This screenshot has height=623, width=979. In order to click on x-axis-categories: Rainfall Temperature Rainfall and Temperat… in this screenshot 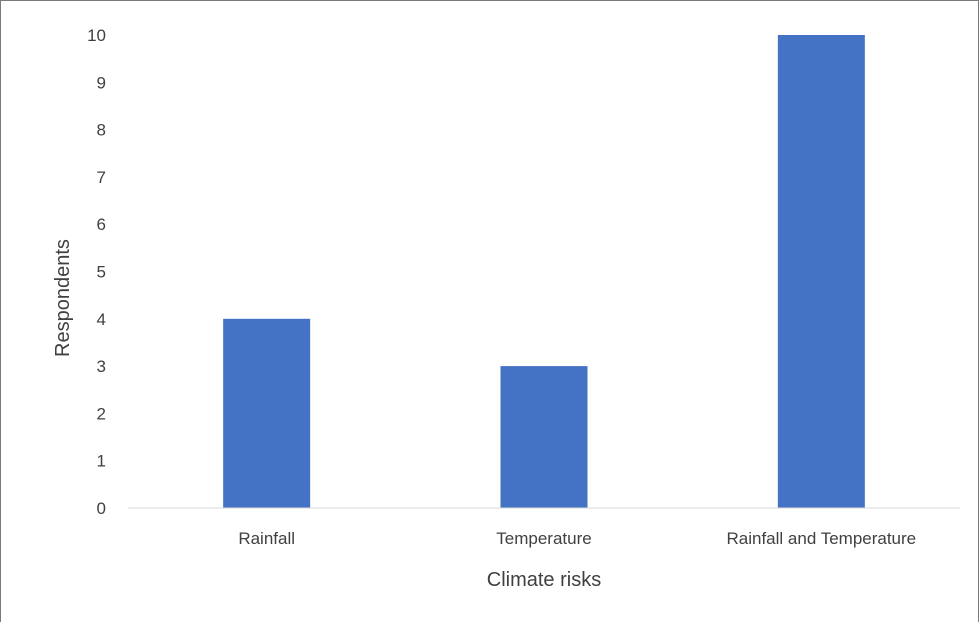, I will do `click(577, 538)`.